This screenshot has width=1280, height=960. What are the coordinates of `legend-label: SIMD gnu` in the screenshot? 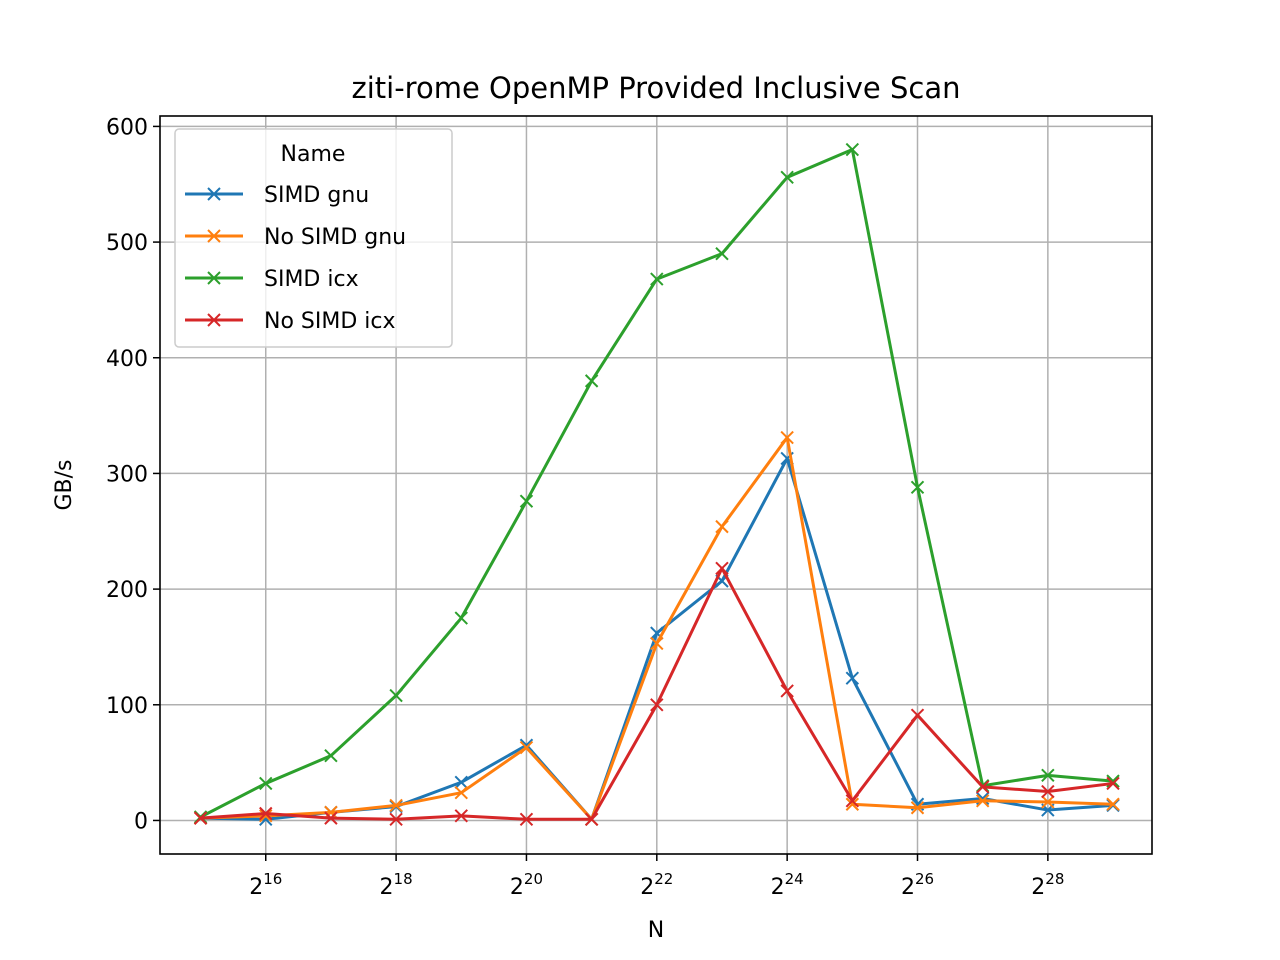 It's located at (316, 195).